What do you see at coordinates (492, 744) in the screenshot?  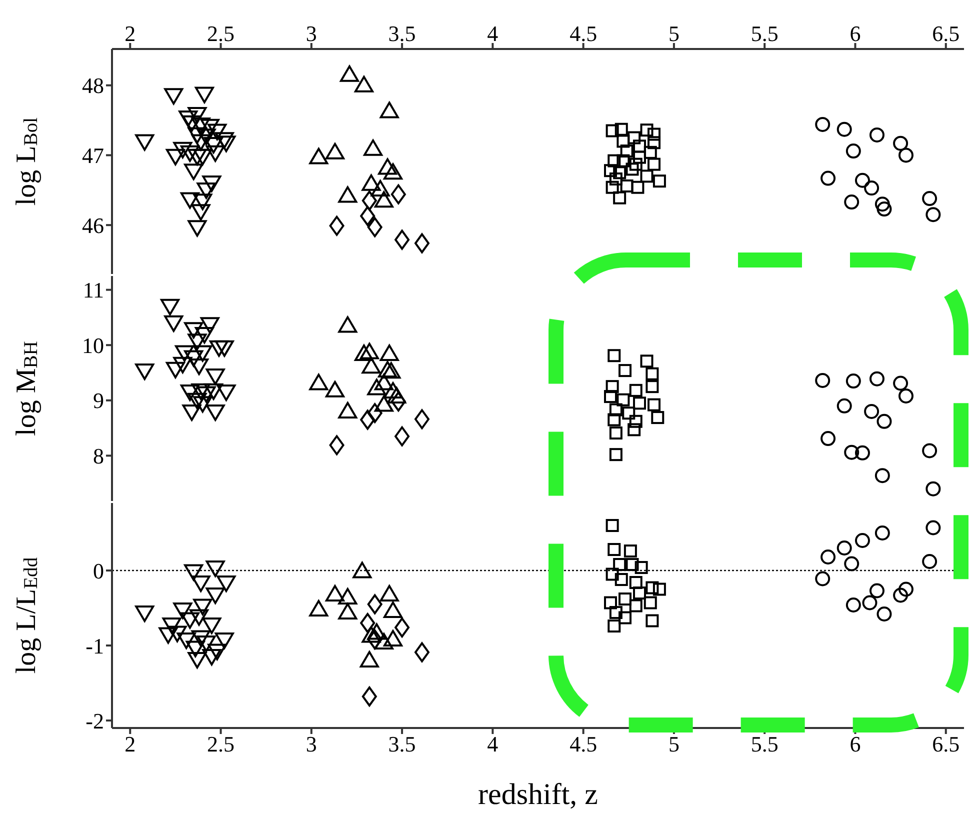 I see `x-tick-label: 4` at bounding box center [492, 744].